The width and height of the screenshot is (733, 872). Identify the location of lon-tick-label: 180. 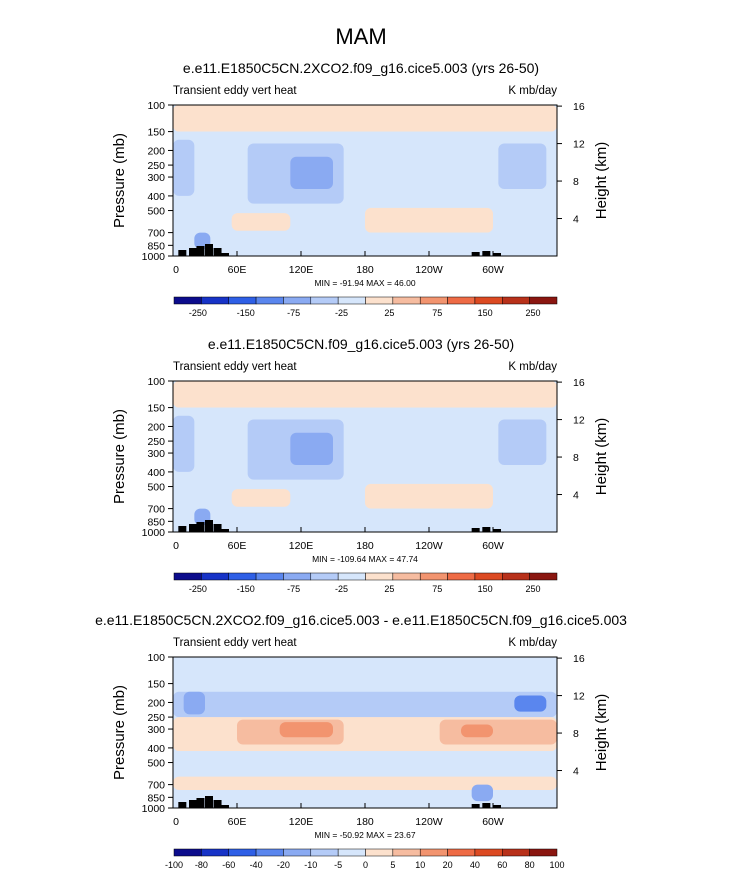
(365, 822).